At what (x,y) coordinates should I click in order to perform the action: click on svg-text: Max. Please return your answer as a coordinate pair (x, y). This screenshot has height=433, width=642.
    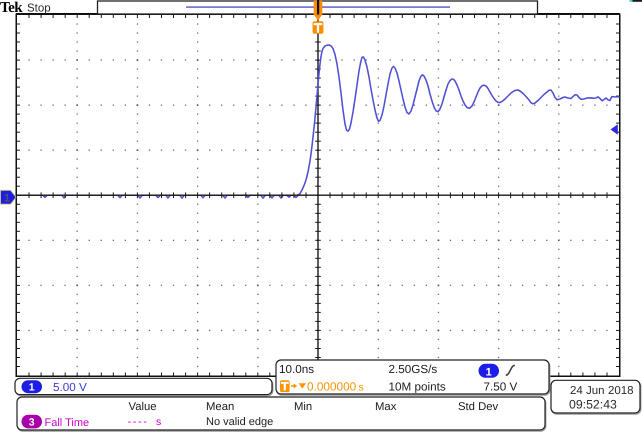
    Looking at the image, I should click on (386, 407).